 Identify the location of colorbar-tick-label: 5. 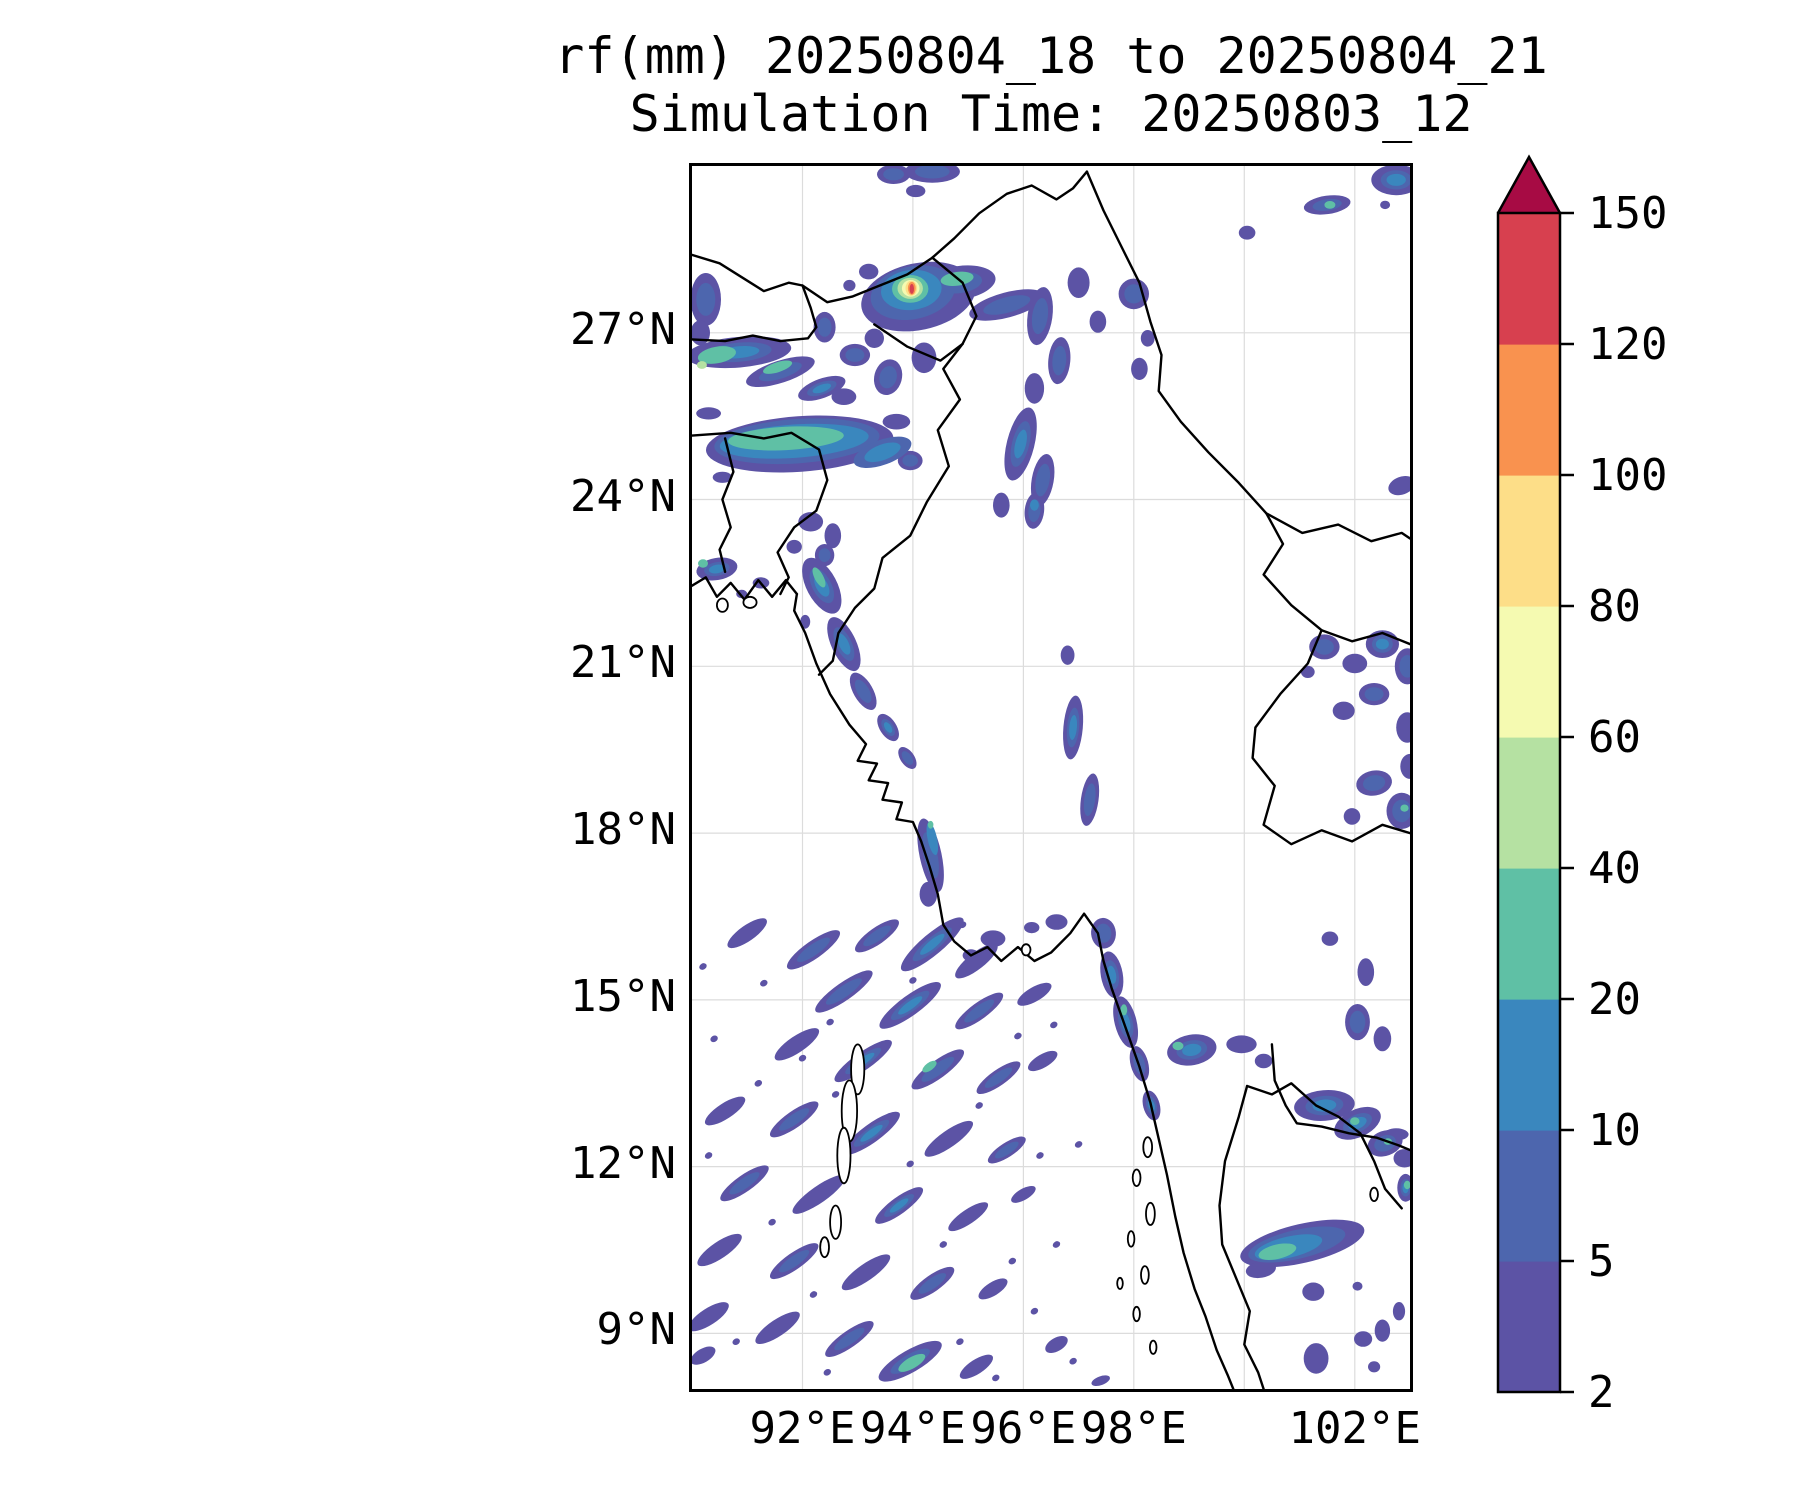
(1601, 1261).